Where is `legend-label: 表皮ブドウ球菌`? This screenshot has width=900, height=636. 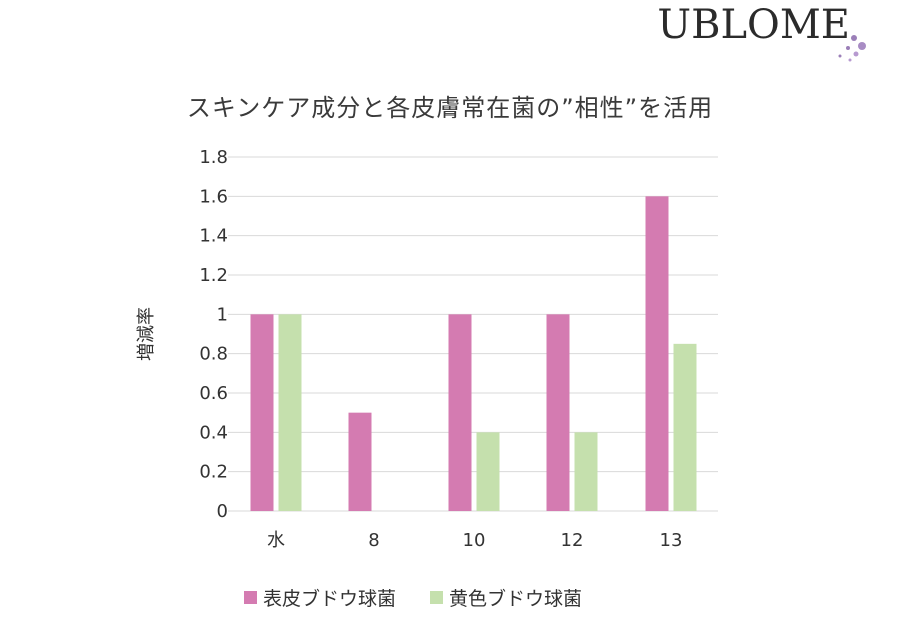
legend-label: 表皮ブドウ球菌 is located at coordinates (330, 599).